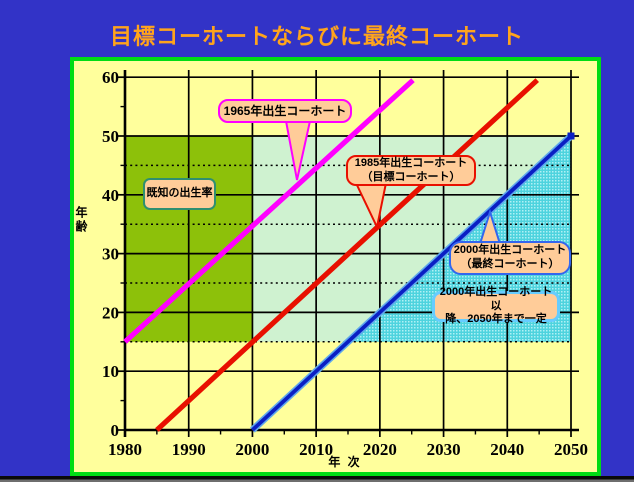 Image resolution: width=634 pixels, height=482 pixels. I want to click on y-axis-title: 年齢, so click(81, 220).